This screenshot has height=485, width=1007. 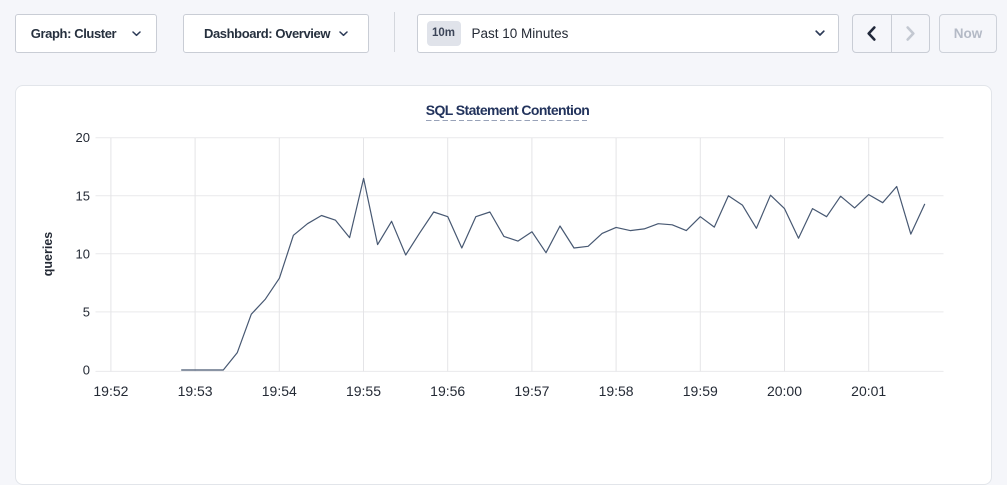 What do you see at coordinates (784, 391) in the screenshot?
I see `svg-text: 20:00` at bounding box center [784, 391].